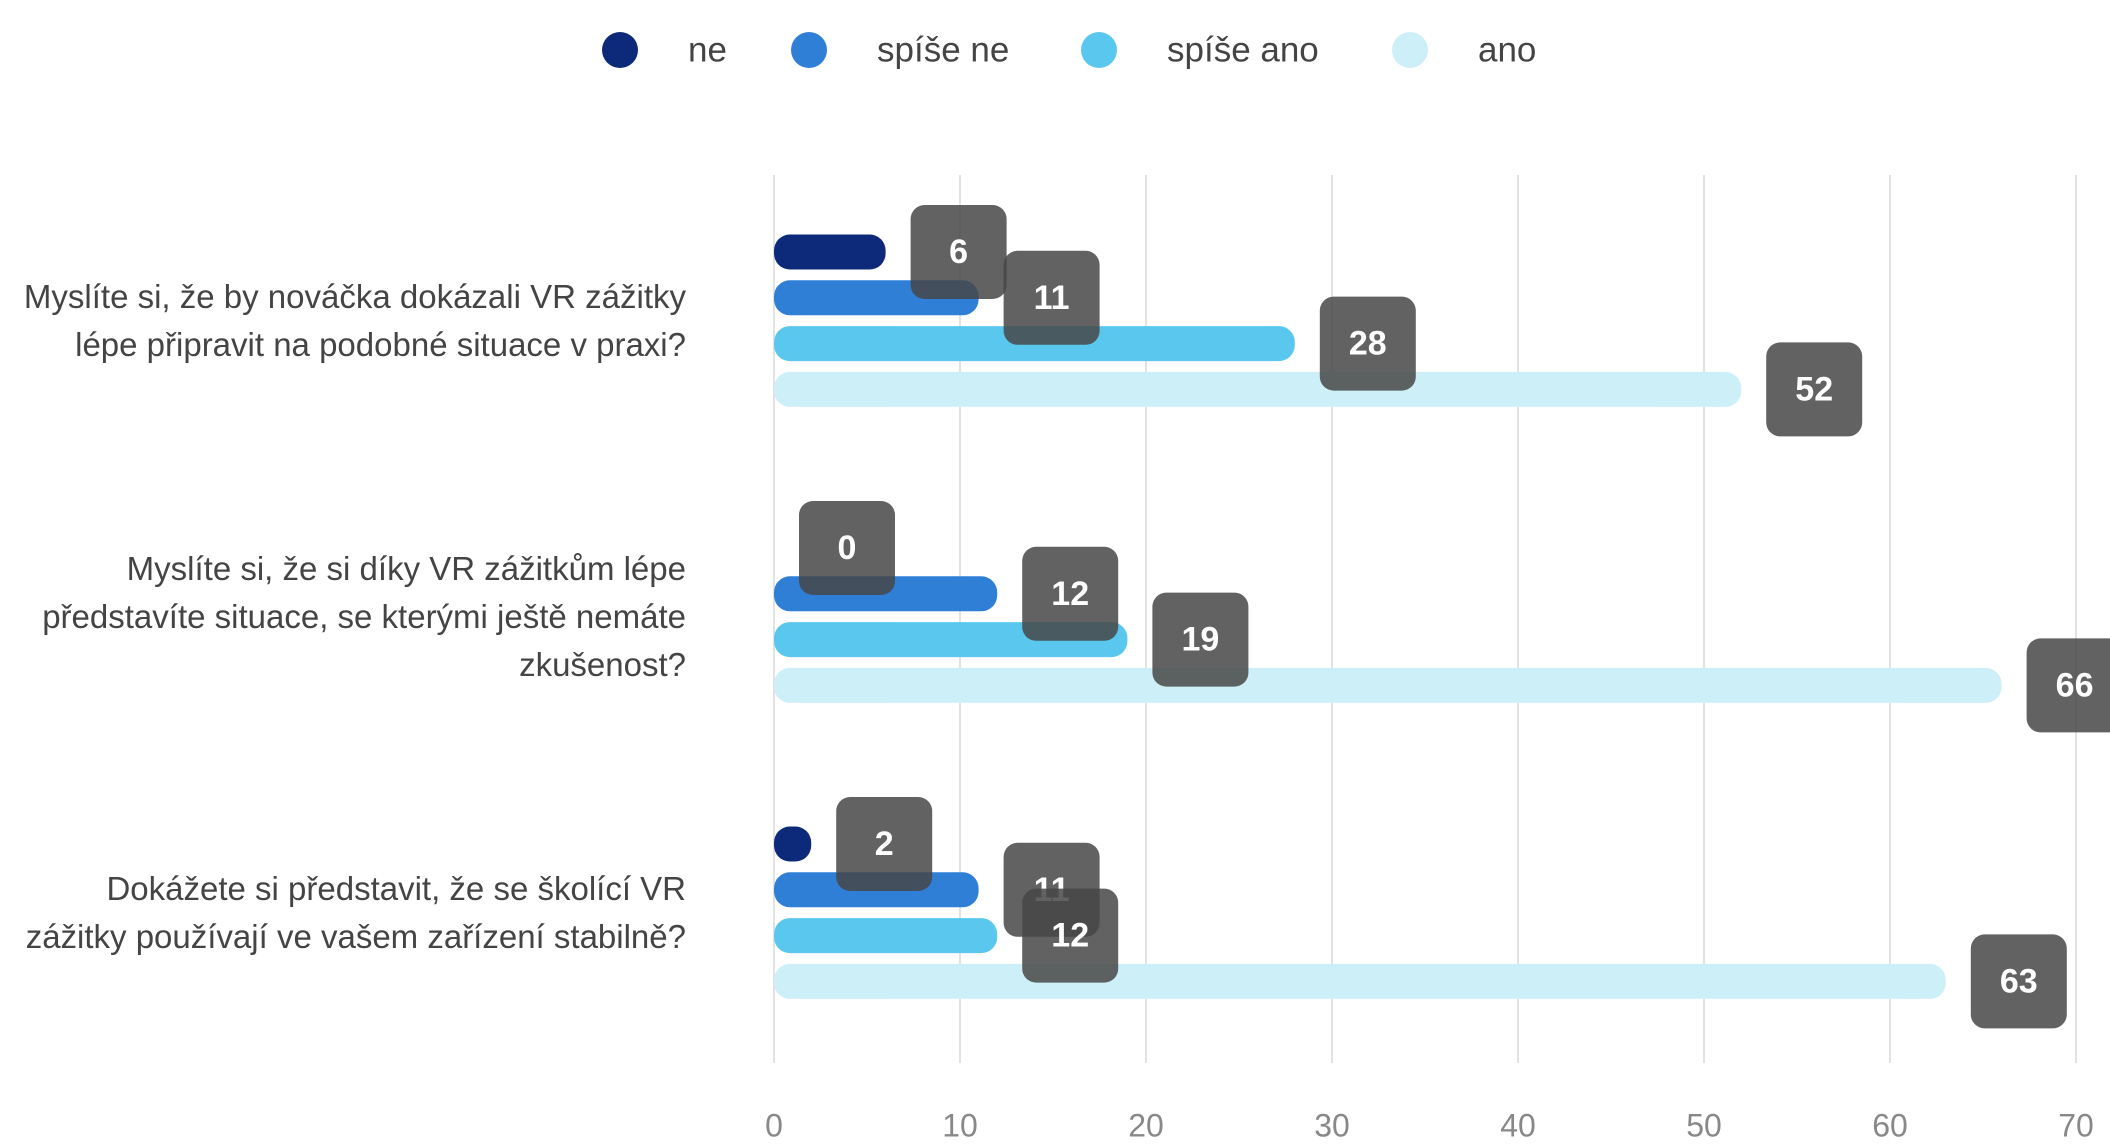  I want to click on data-label: 28, so click(1368, 344).